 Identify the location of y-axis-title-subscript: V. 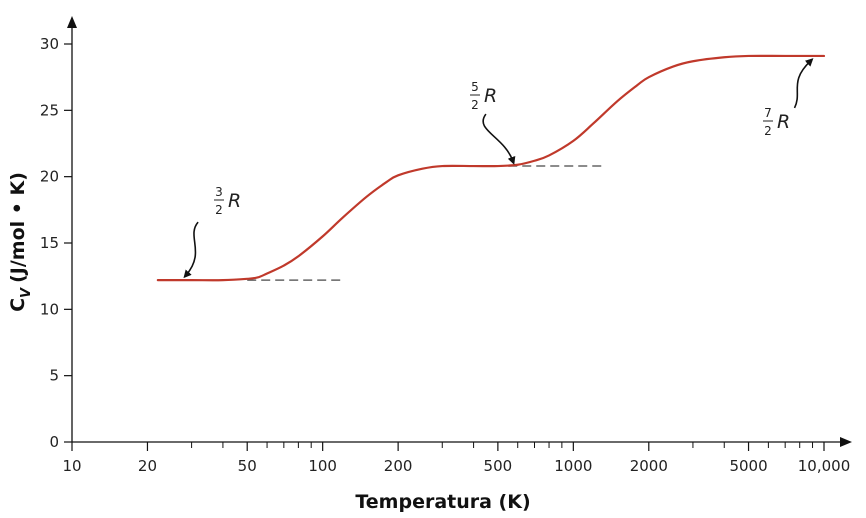
(26, 292).